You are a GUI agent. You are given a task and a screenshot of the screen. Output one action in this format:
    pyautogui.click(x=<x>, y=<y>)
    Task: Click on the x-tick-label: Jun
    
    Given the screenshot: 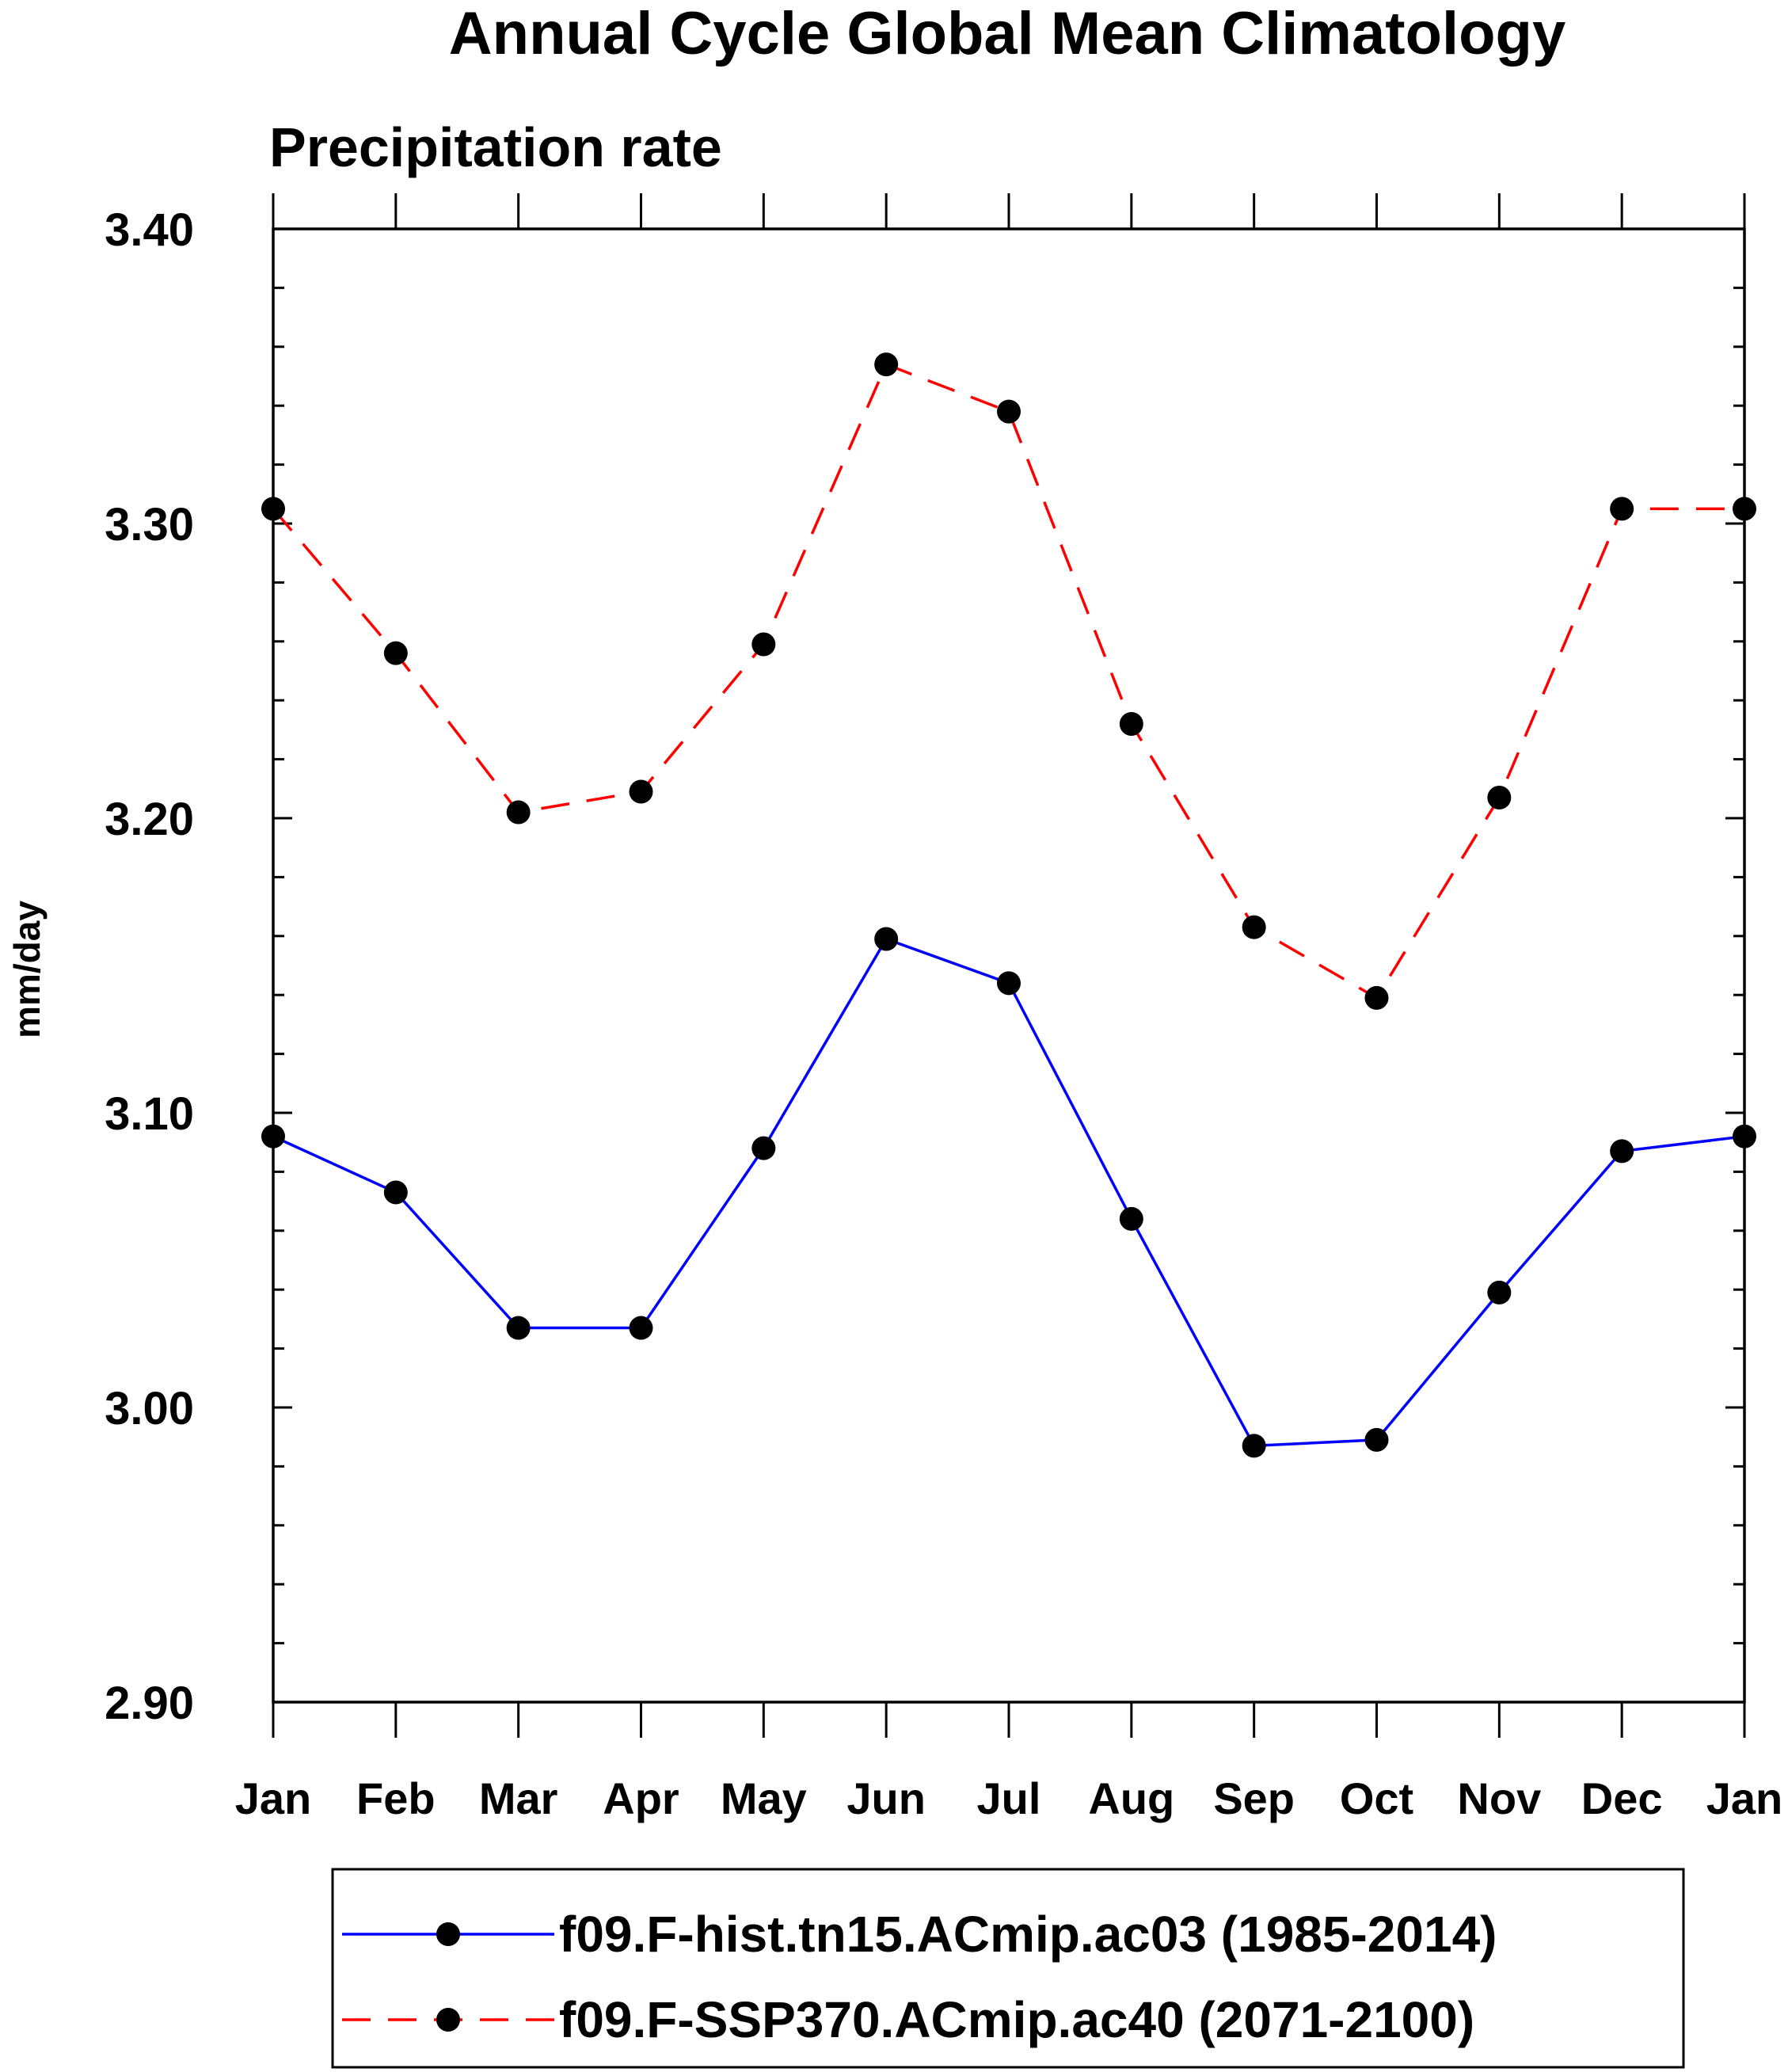 What is the action you would take?
    pyautogui.click(x=886, y=1798)
    